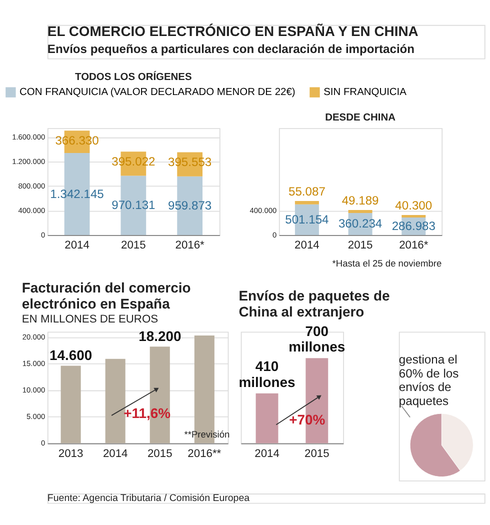 This screenshot has height=525, width=490. Describe the element at coordinates (36, 417) in the screenshot. I see `y-tick-label: 5.000` at that location.